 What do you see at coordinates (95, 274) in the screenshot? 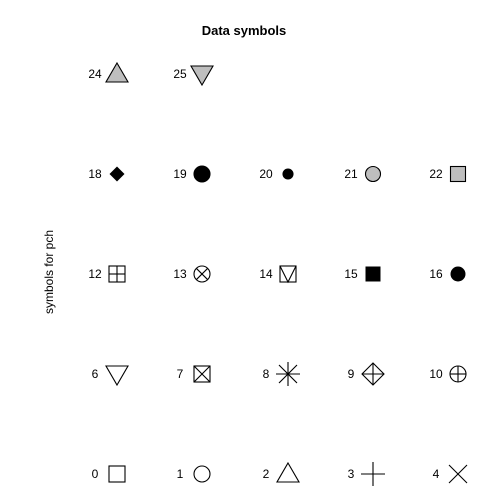
I see `symbol-label-12: 12` at bounding box center [95, 274].